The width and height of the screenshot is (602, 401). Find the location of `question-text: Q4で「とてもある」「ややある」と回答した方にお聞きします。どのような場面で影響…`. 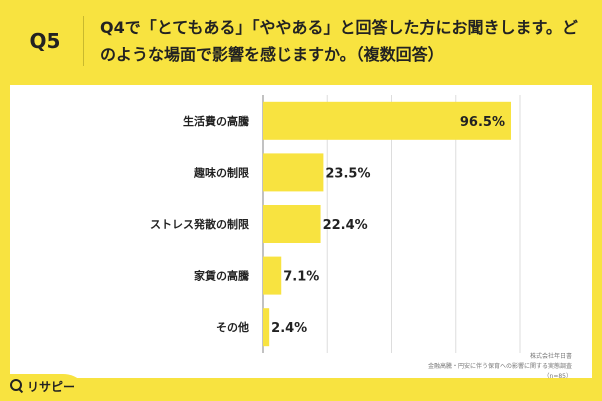

question-text: Q4で「とてもある」「ややある」と回答した方にお聞きします。どのような場面で影響… is located at coordinates (339, 41).